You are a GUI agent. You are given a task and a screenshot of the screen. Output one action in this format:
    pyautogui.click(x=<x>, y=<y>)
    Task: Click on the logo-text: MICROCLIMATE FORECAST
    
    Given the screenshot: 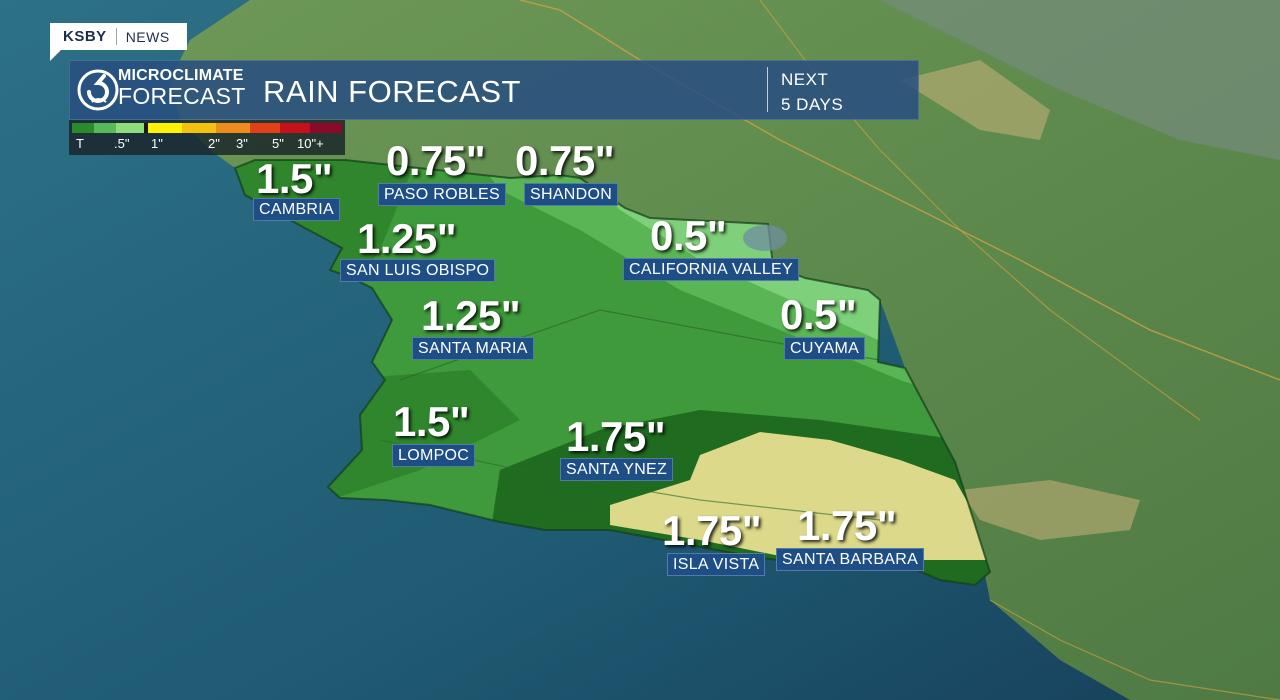 What is the action you would take?
    pyautogui.click(x=182, y=88)
    